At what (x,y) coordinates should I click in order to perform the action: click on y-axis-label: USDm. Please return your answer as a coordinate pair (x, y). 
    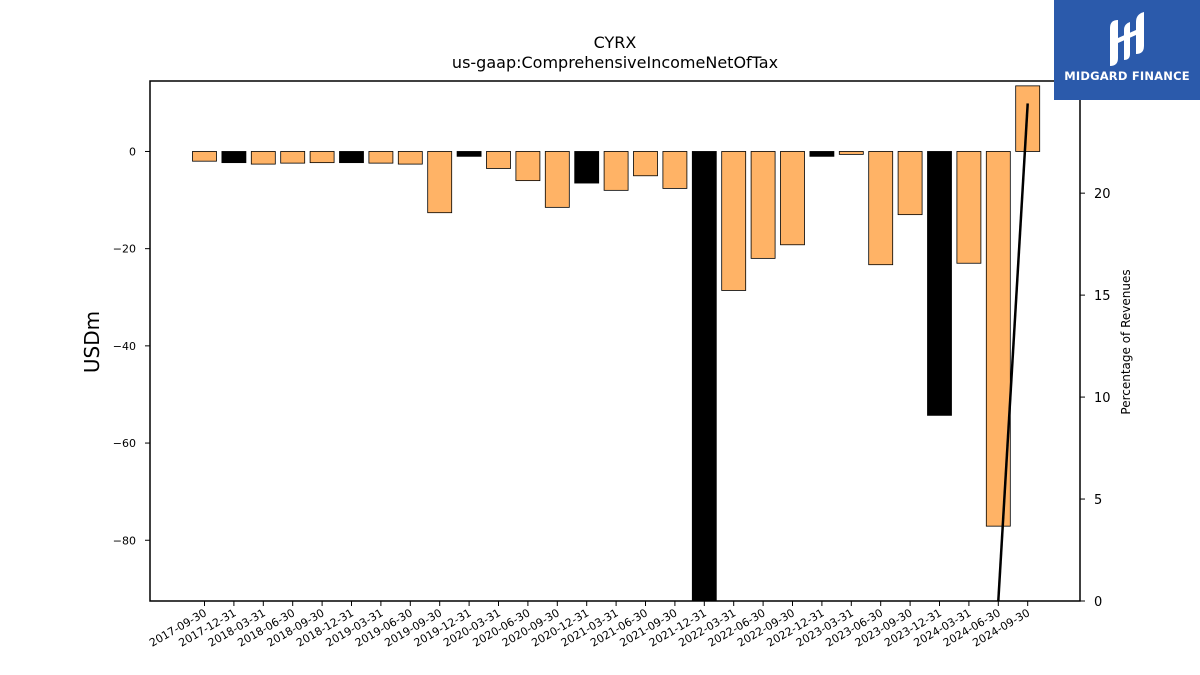
    Looking at the image, I should click on (92, 342).